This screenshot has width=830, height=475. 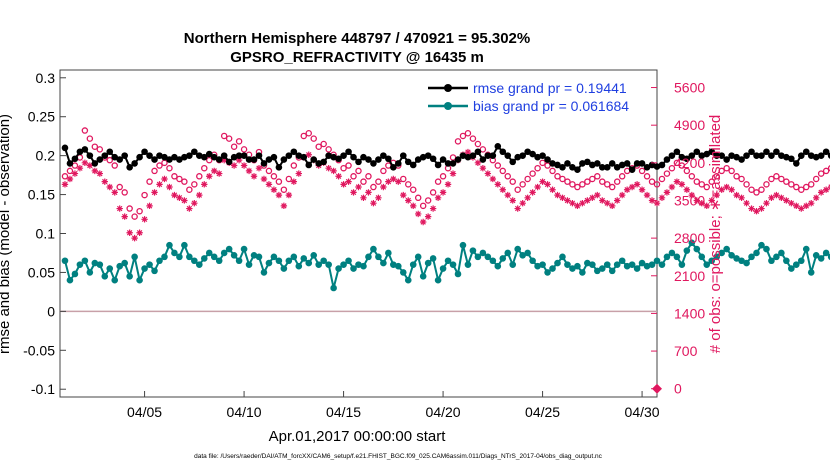 I want to click on y-right-axis-label: # of obs: o=possible; ∗=assimilated, so click(x=715, y=234).